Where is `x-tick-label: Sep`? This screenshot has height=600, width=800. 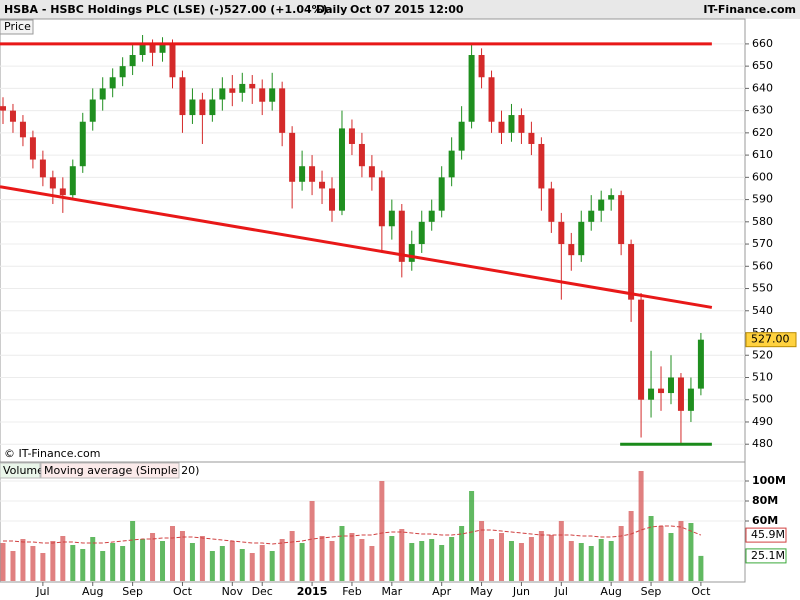
x-tick-label: Sep is located at coordinates (132, 591).